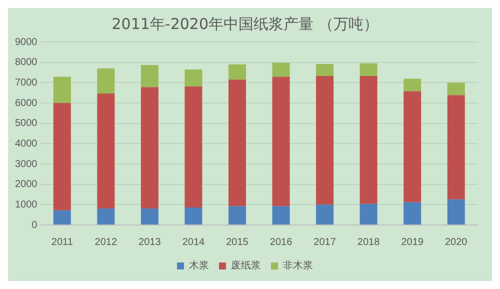 Image resolution: width=500 pixels, height=289 pixels. I want to click on x-tick-label: 2017, so click(325, 242).